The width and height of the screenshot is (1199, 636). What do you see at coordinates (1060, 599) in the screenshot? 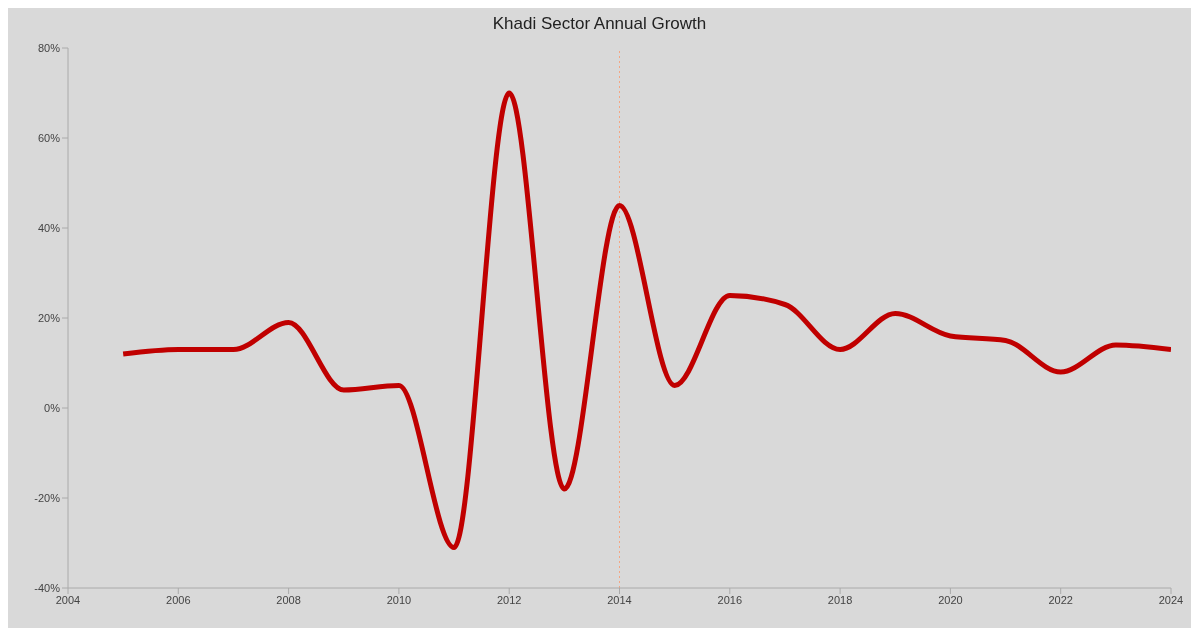
I see `x-tick-label: 2022` at bounding box center [1060, 599].